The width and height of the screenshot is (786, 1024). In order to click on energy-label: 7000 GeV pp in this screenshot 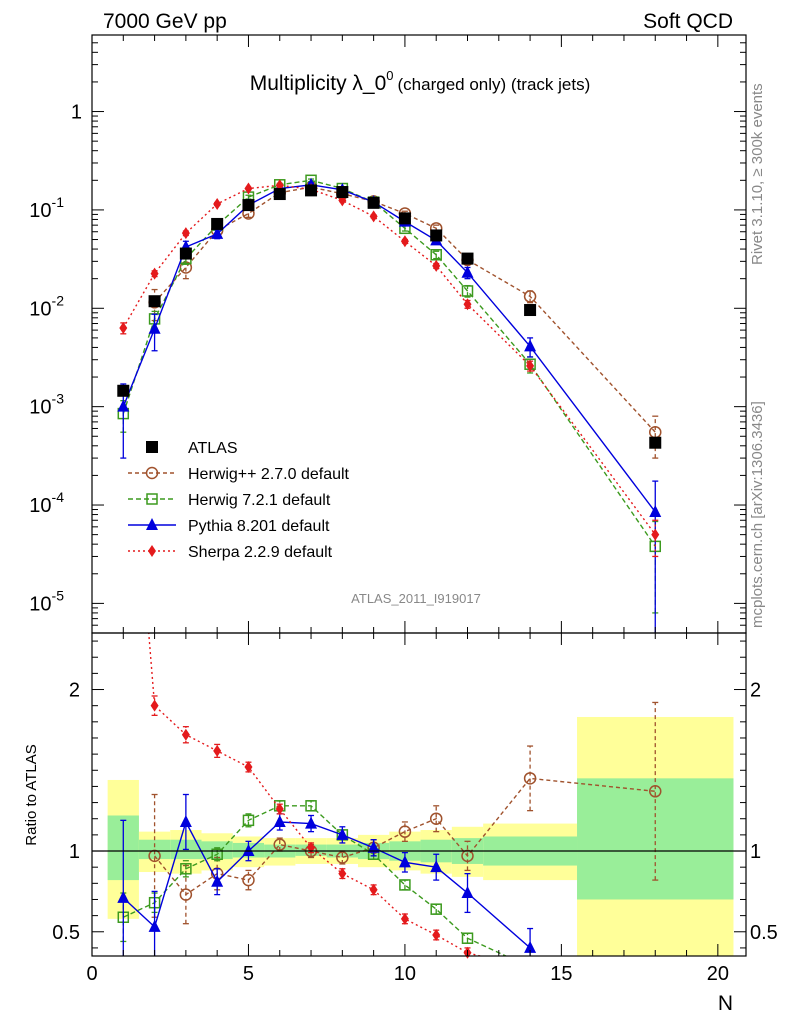, I will do `click(165, 21)`.